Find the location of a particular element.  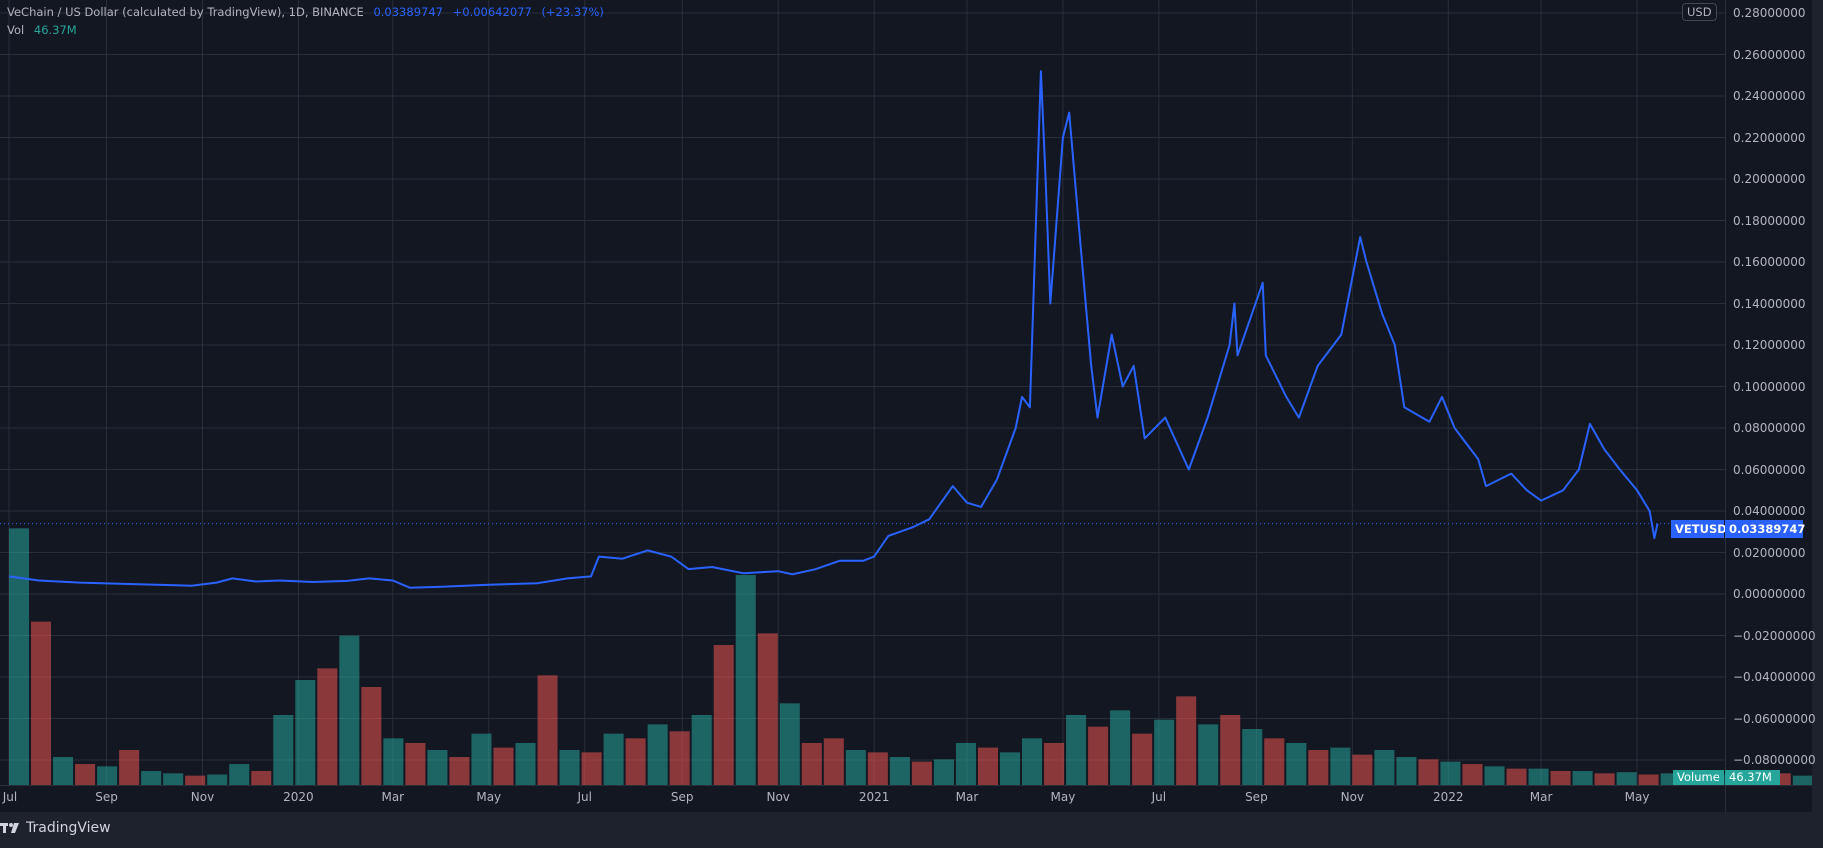

time-tick-label: 2021 is located at coordinates (874, 797).